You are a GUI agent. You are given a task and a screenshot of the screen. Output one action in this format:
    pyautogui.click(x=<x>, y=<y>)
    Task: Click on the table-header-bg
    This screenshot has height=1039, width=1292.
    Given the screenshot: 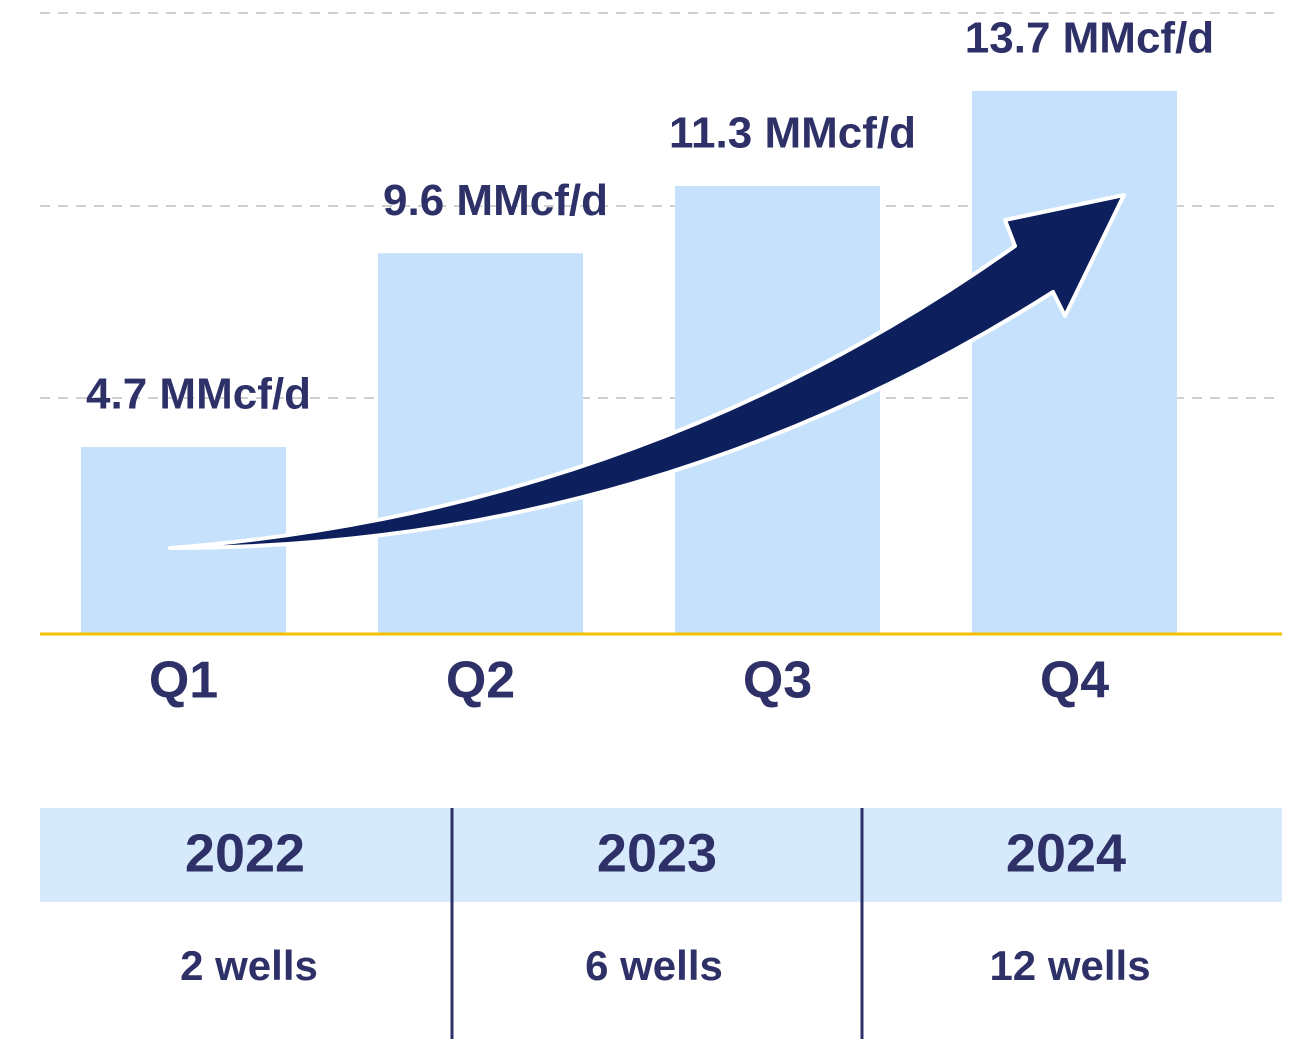 What is the action you would take?
    pyautogui.click(x=661, y=855)
    